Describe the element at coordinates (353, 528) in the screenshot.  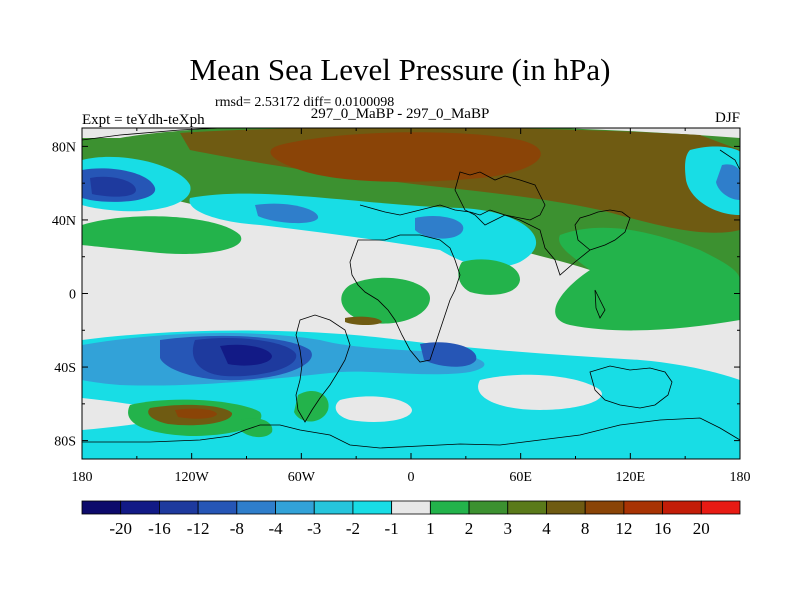
I see `colorbar-label: -2` at that location.